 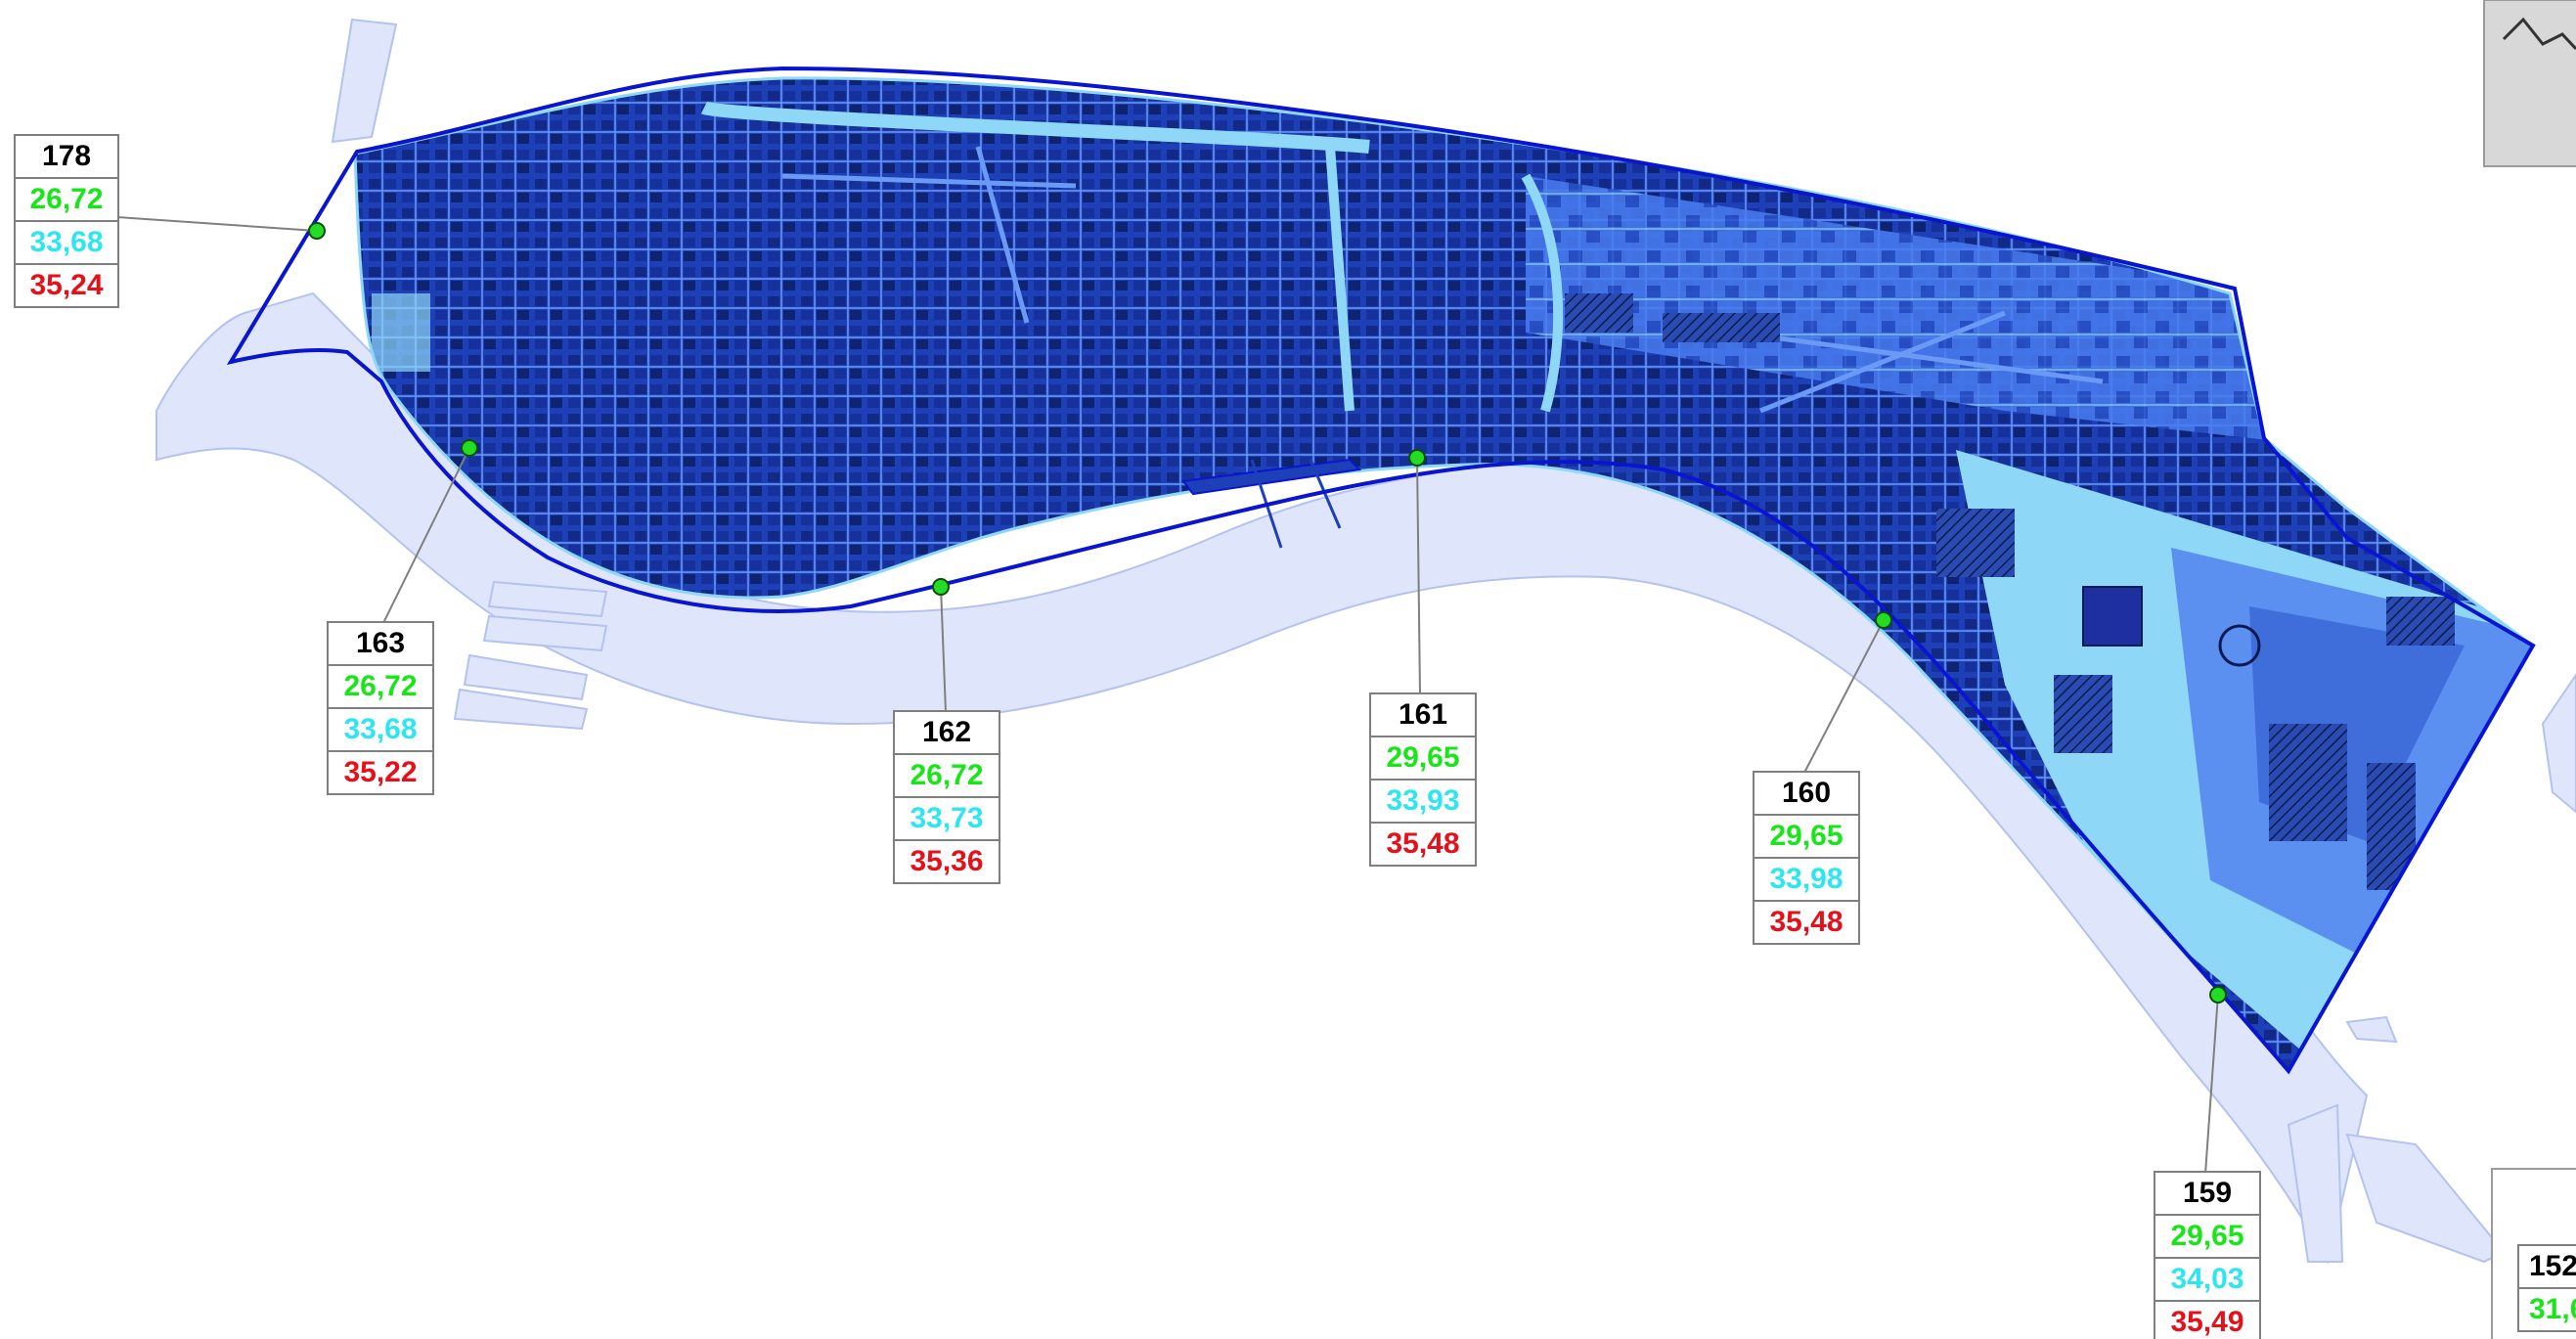 I want to click on gauge-label-160: 160 29,65 33,98 35,48, so click(x=1806, y=858).